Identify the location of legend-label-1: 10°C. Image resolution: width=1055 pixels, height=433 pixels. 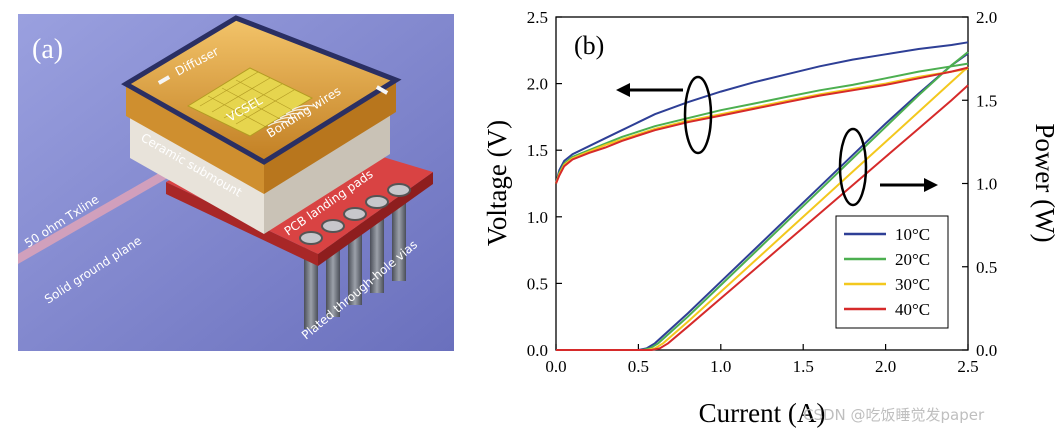
(912, 234).